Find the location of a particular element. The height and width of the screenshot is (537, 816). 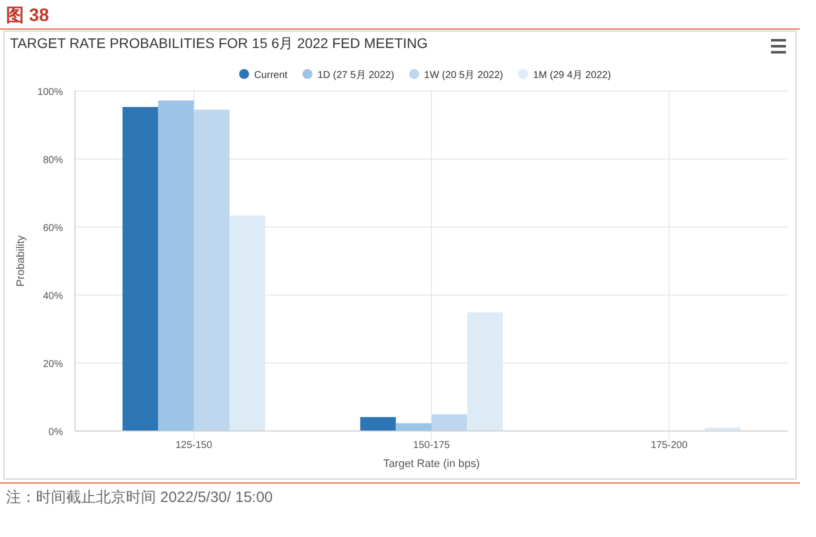

y-tick-label: 100% is located at coordinates (50, 92).